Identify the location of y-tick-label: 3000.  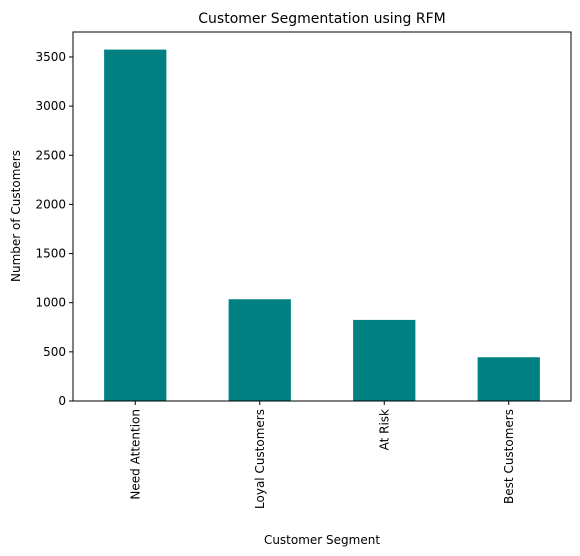
(50, 106).